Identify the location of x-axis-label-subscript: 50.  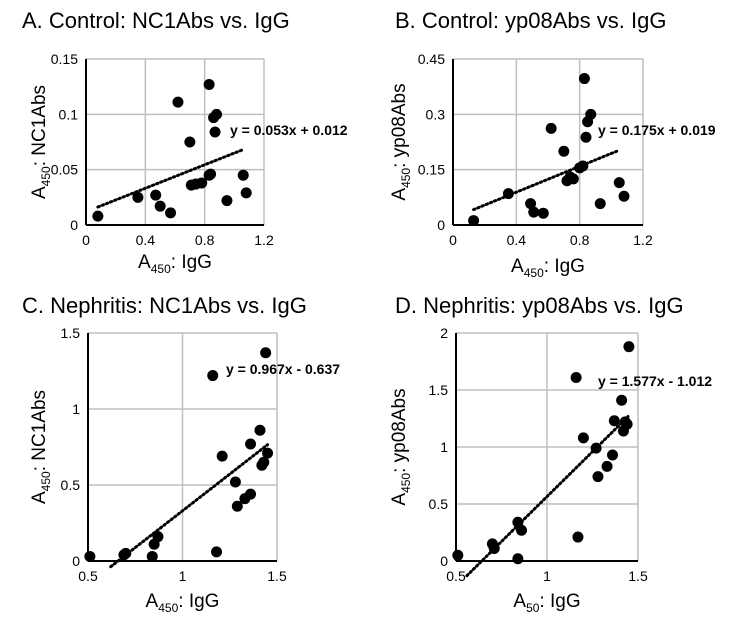
(533, 608).